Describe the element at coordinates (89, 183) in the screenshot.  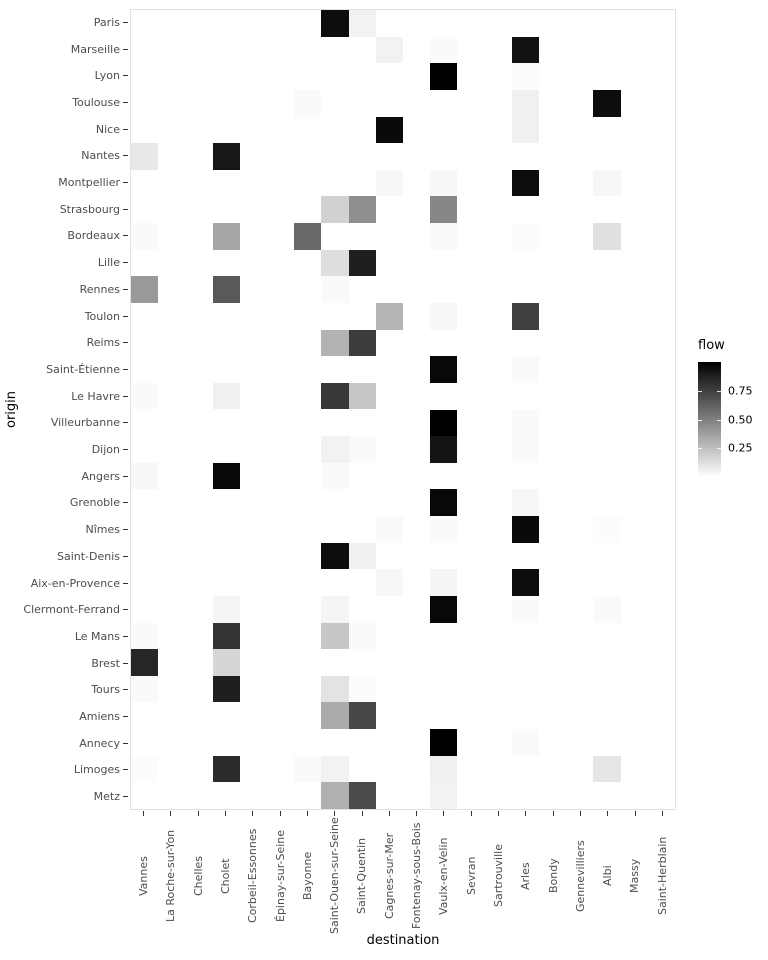
I see `y-axis-label: Montpellier` at that location.